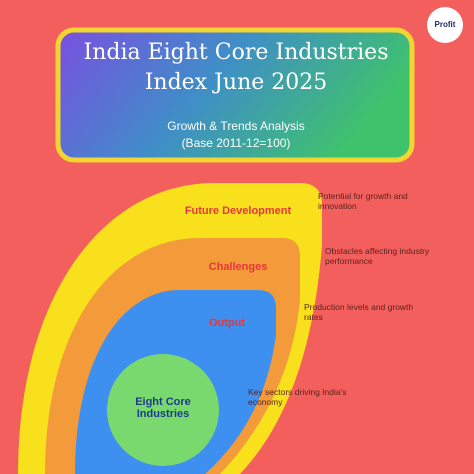 Image resolution: width=474 pixels, height=474 pixels. I want to click on layer-label: Eight Core Industries, so click(163, 408).